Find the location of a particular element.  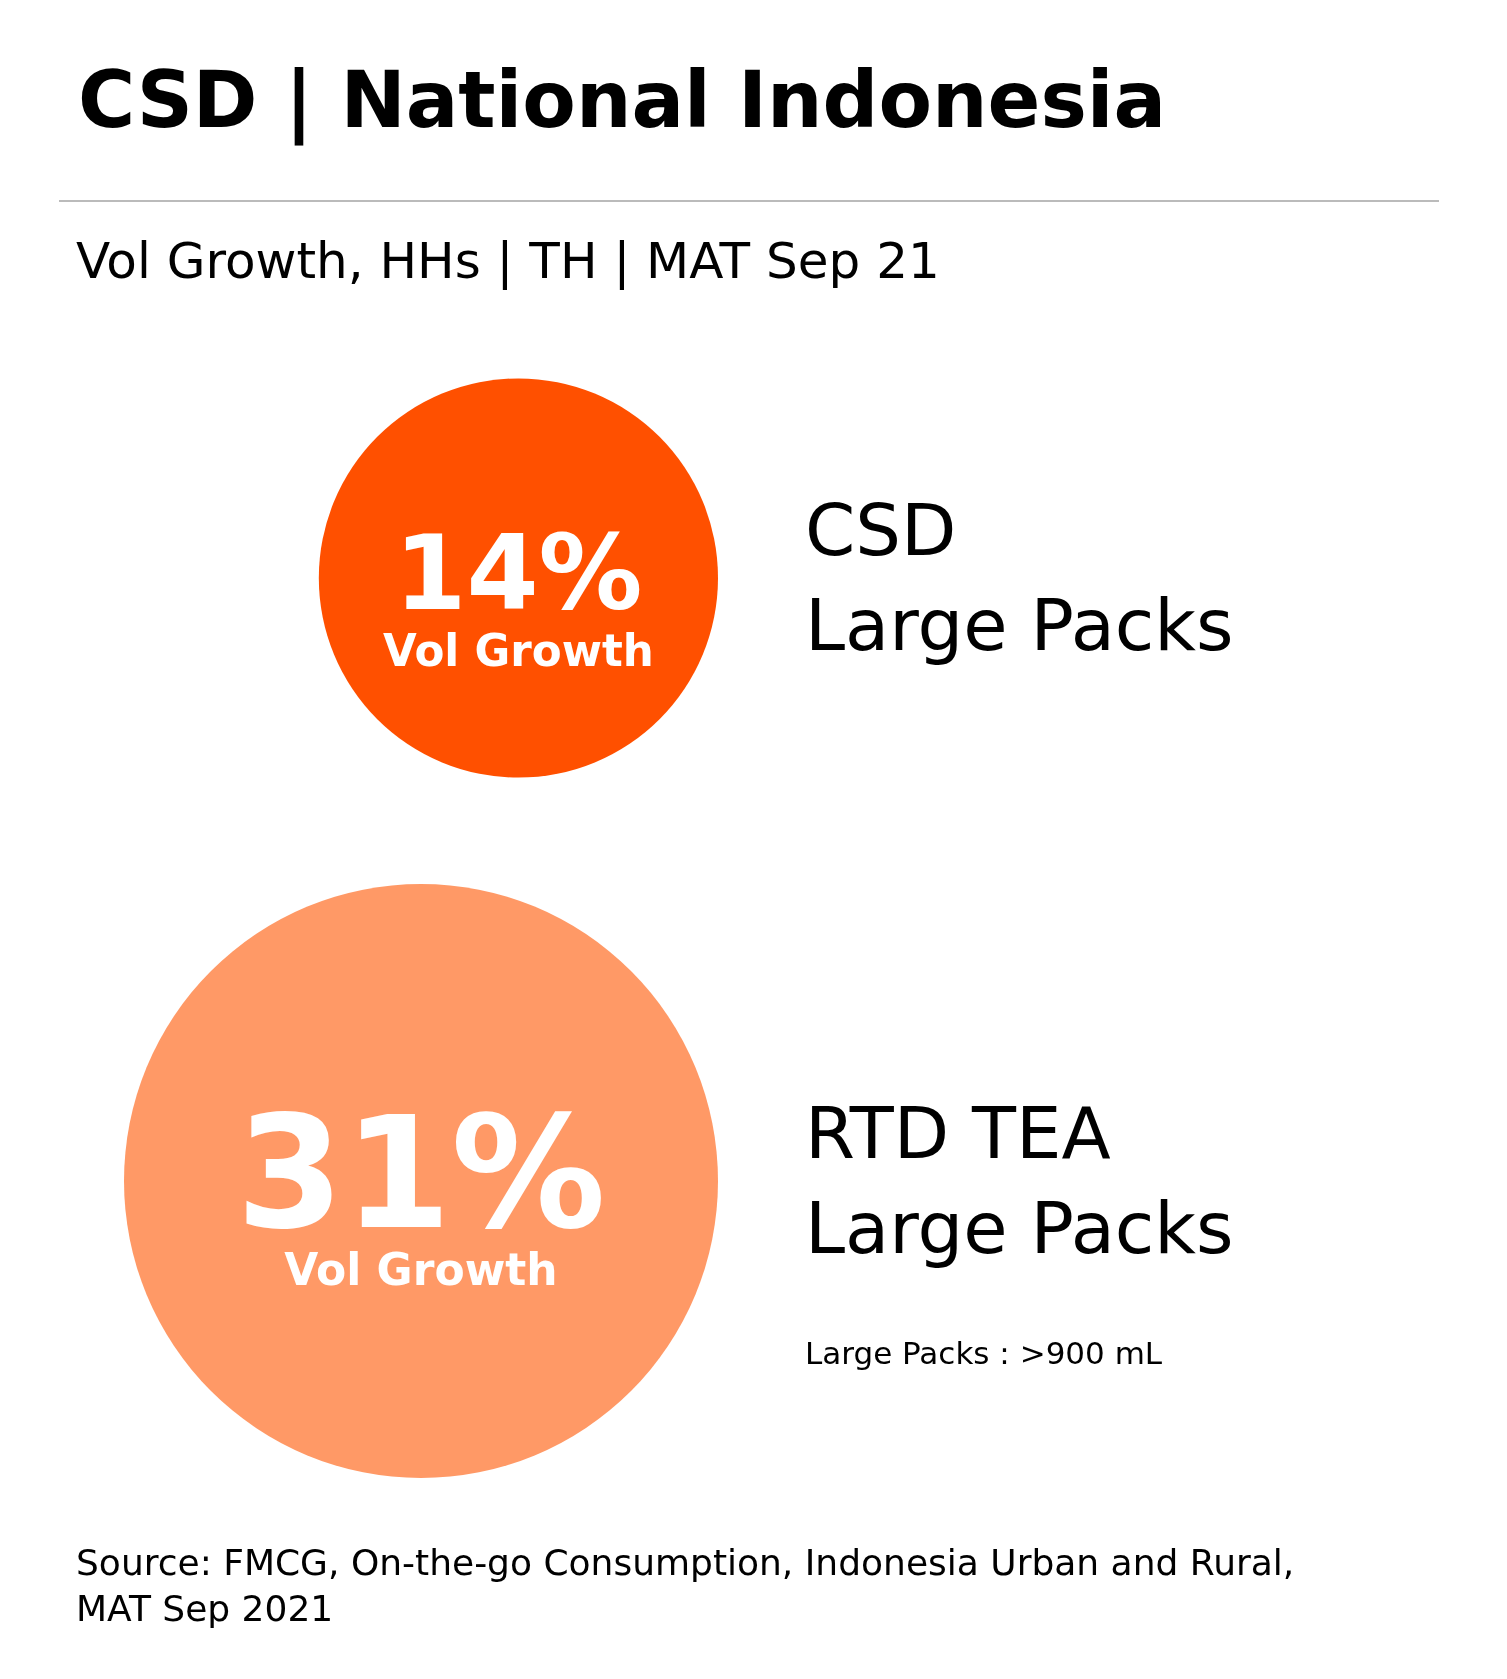

text: Vol Growth, HHs | TH | MAT Sep 21 is located at coordinates (508, 261).